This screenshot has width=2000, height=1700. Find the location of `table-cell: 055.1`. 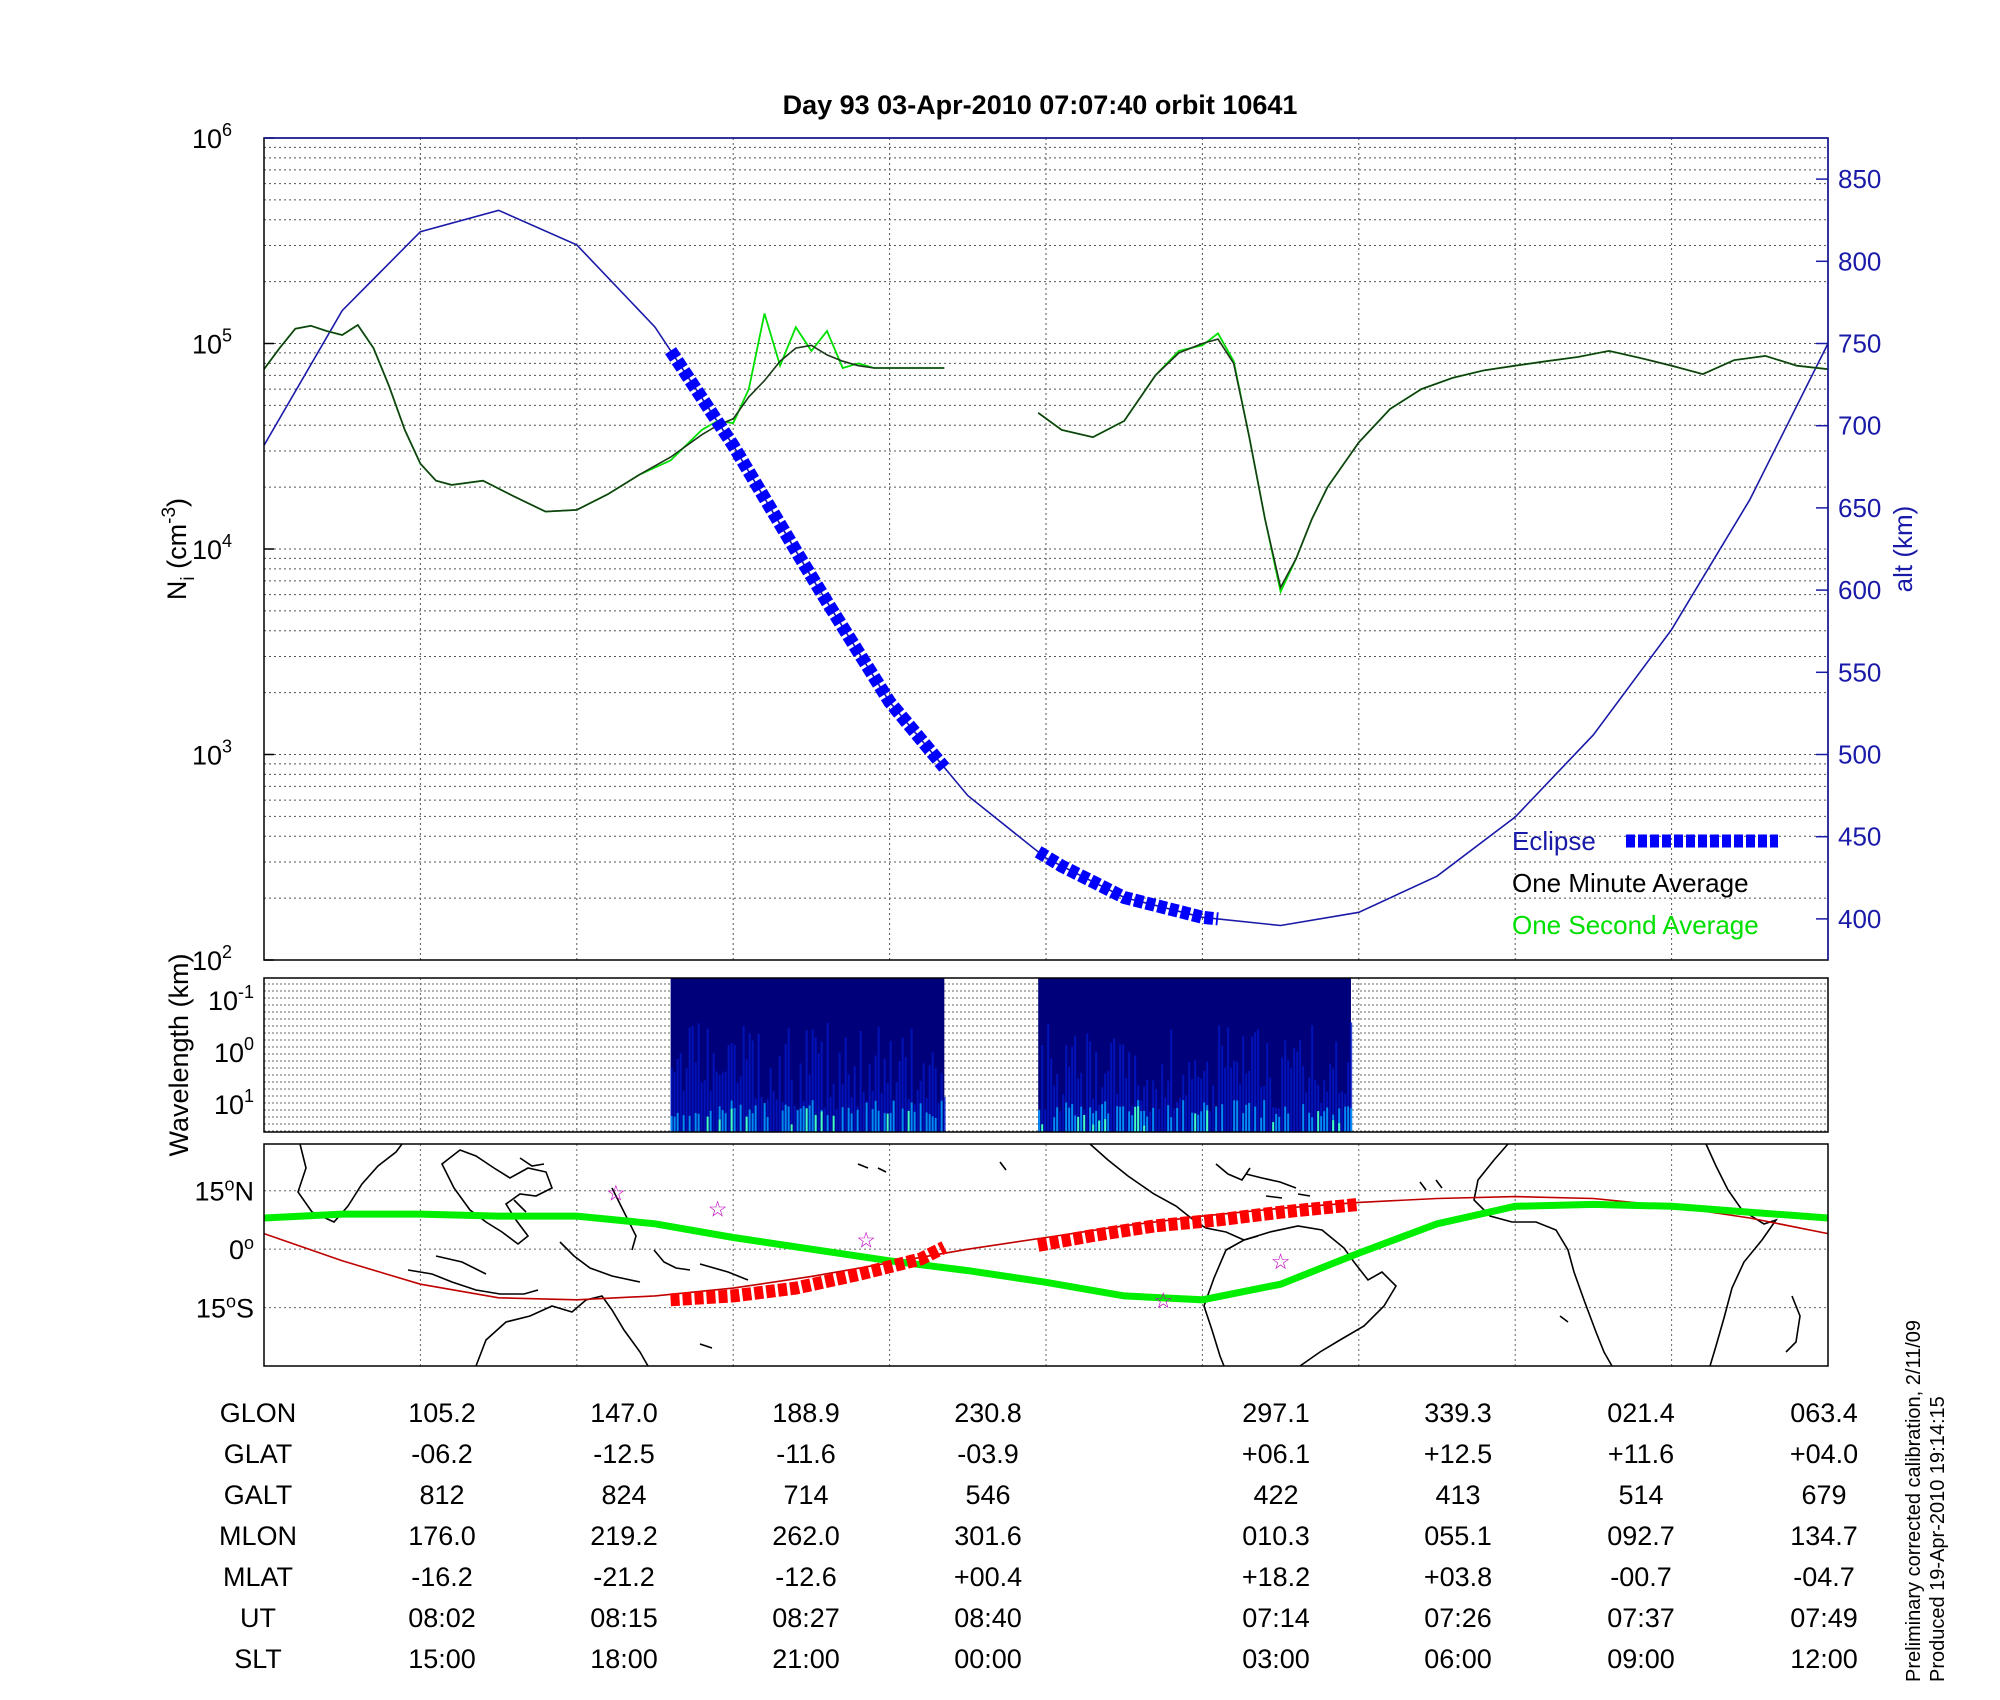

table-cell: 055.1 is located at coordinates (1458, 1536).